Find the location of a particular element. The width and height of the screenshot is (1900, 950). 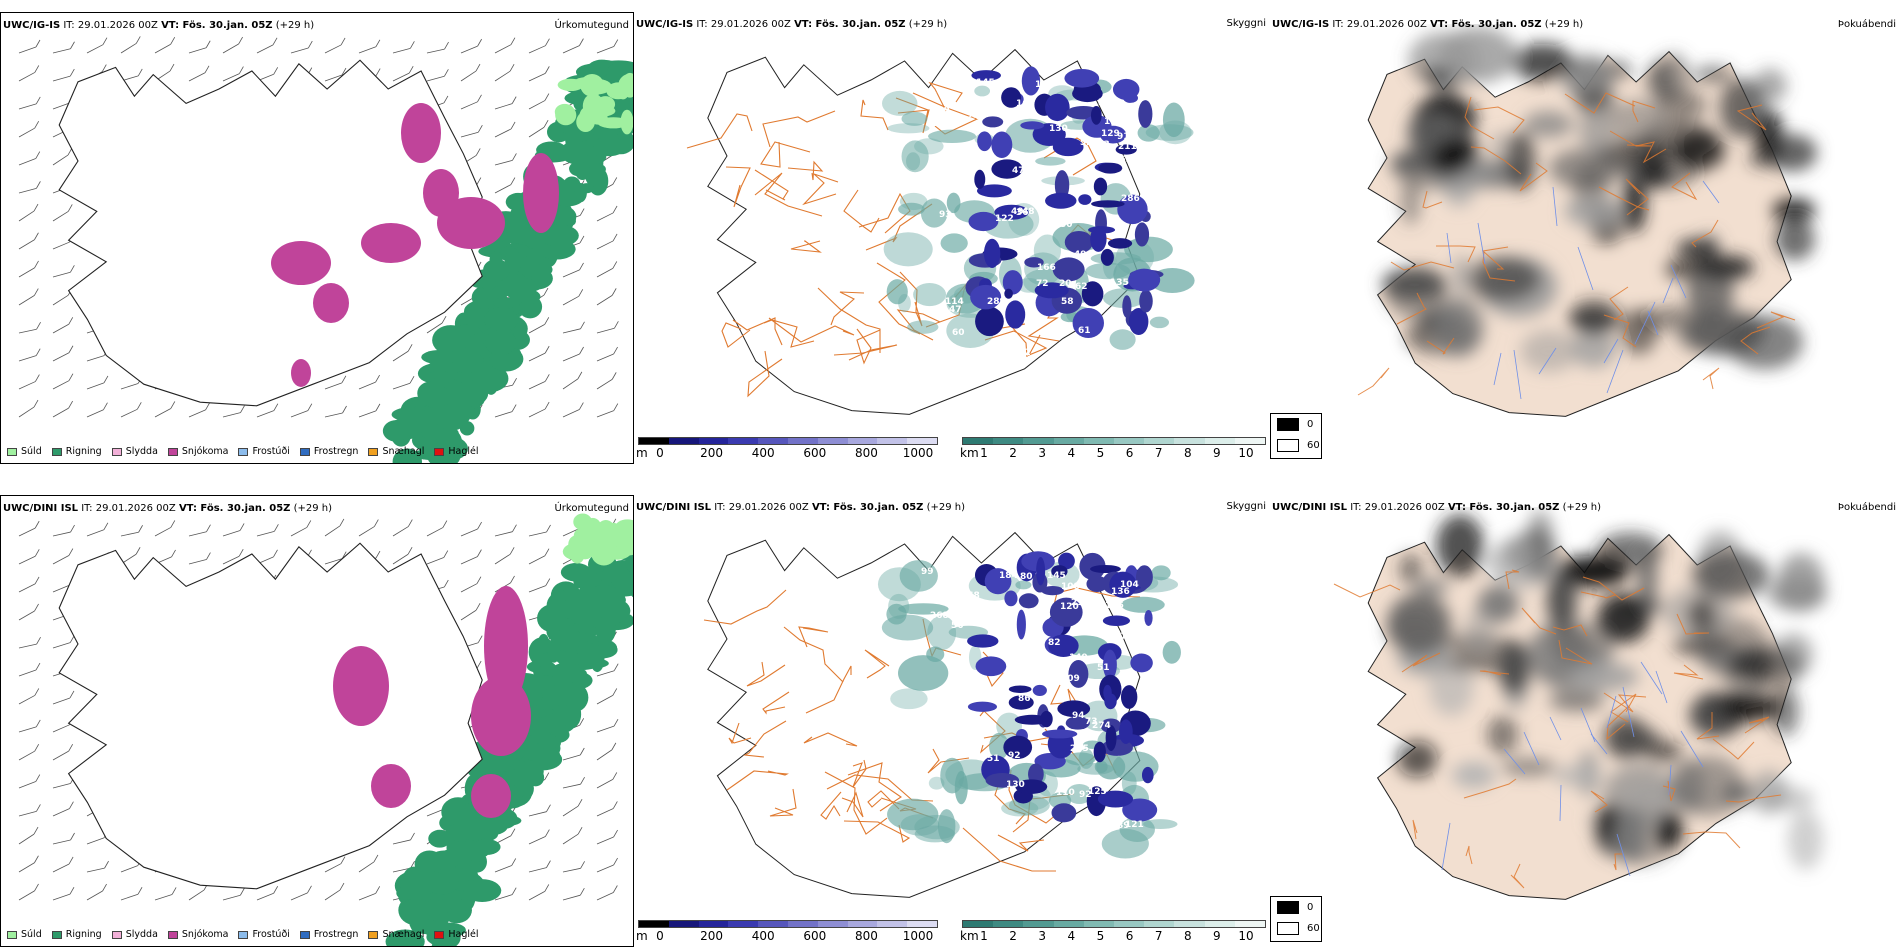

colorbar-tick-label: 4 is located at coordinates (1071, 453).